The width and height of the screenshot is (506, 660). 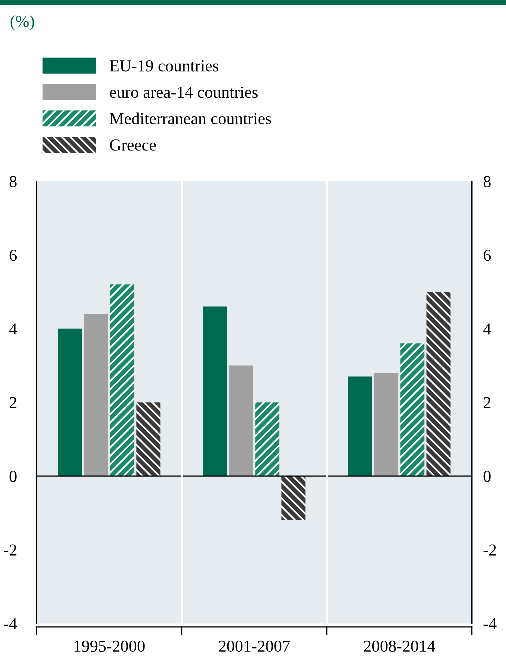 I want to click on y2-tick-label: -4, so click(x=490, y=624).